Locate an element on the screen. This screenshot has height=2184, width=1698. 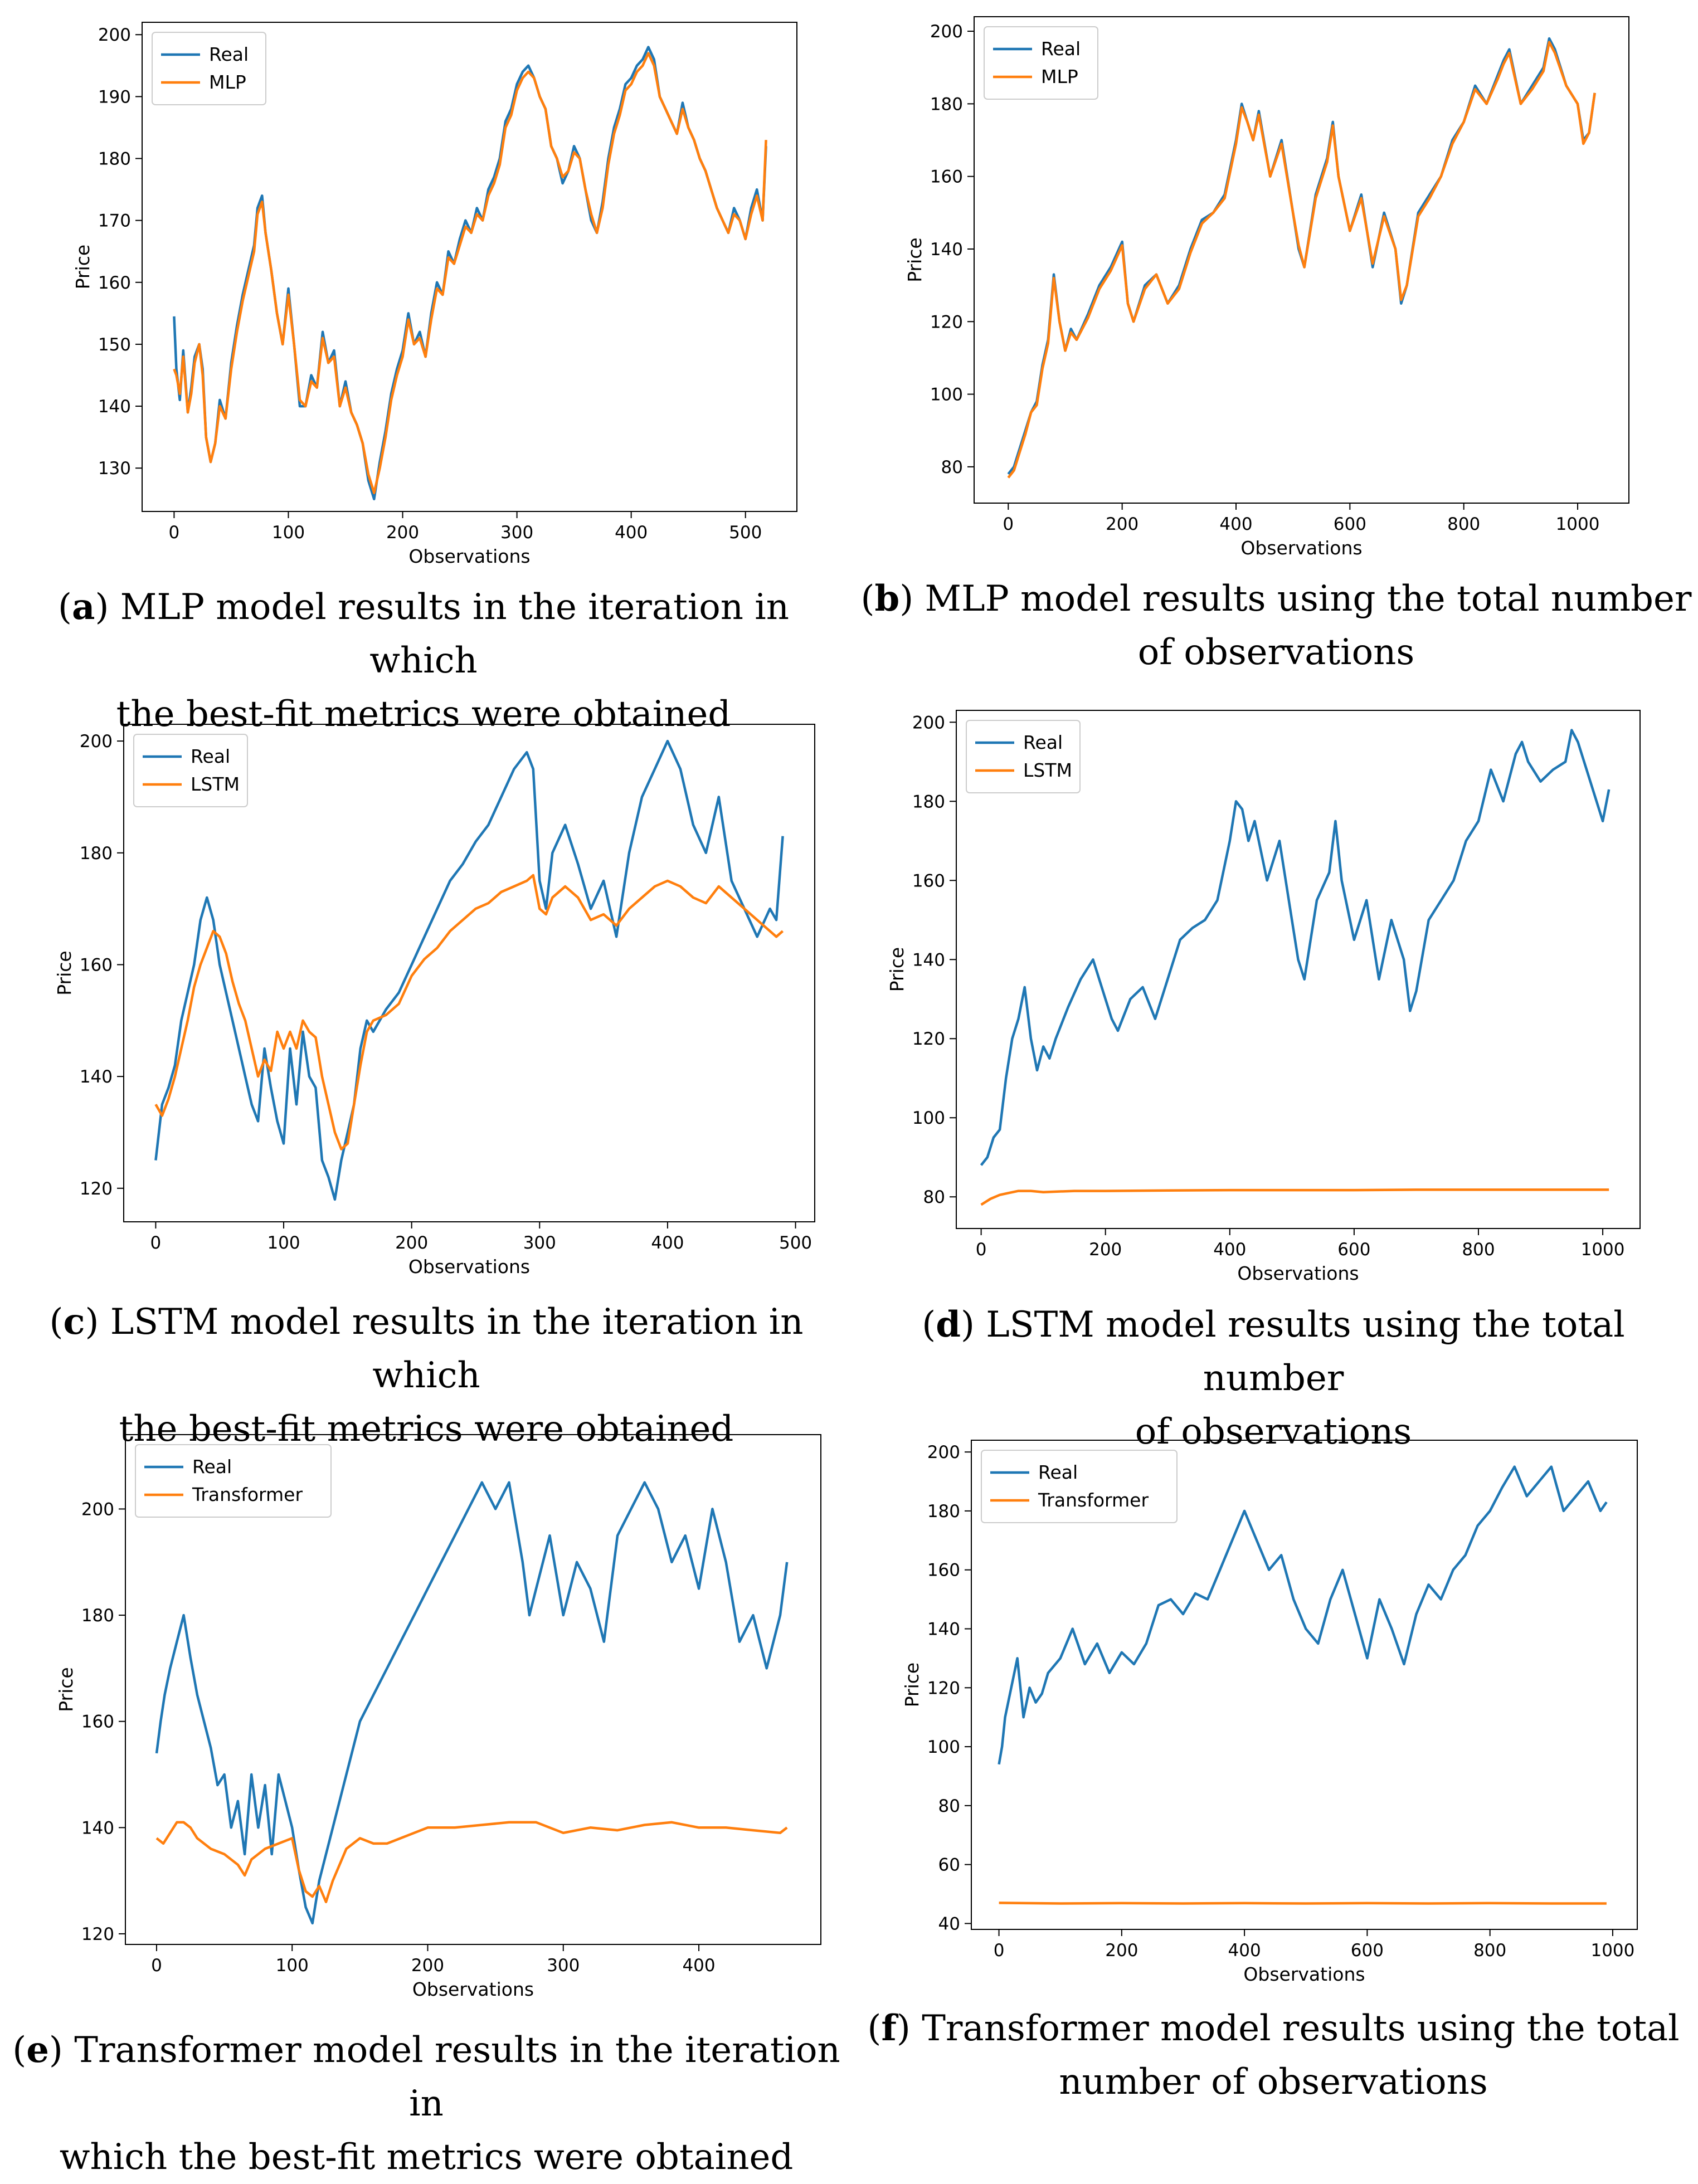
chart-a-series-real-line is located at coordinates (470, 273).